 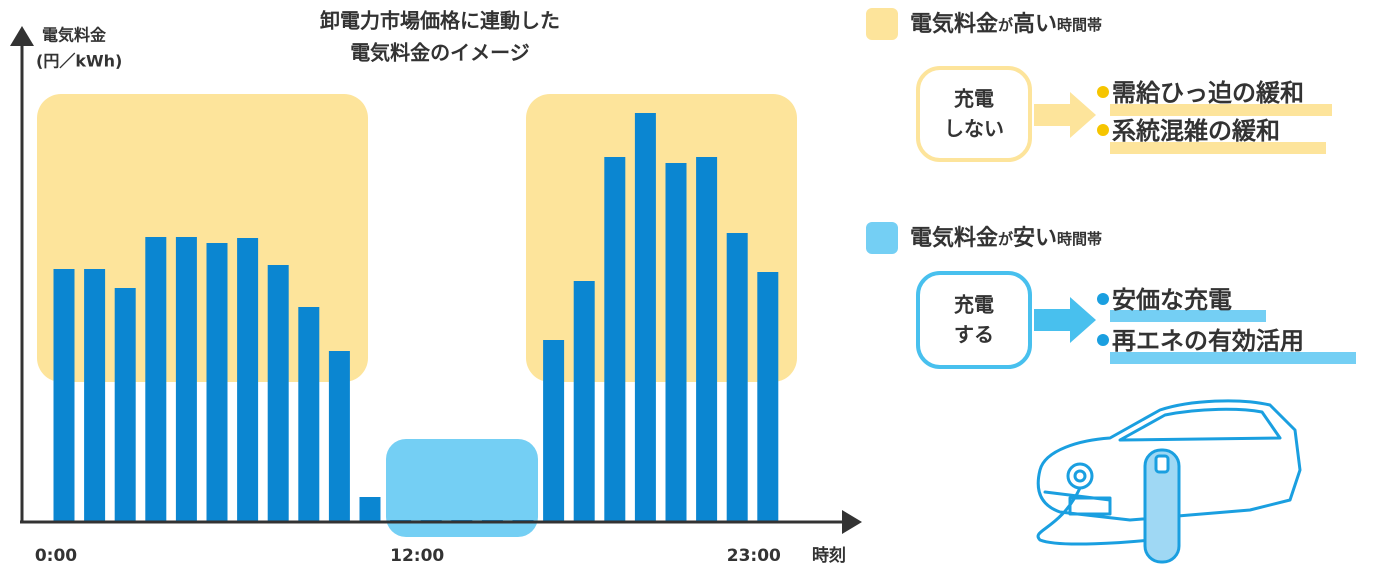 I want to click on legend-part: 安い, so click(x=1035, y=238).